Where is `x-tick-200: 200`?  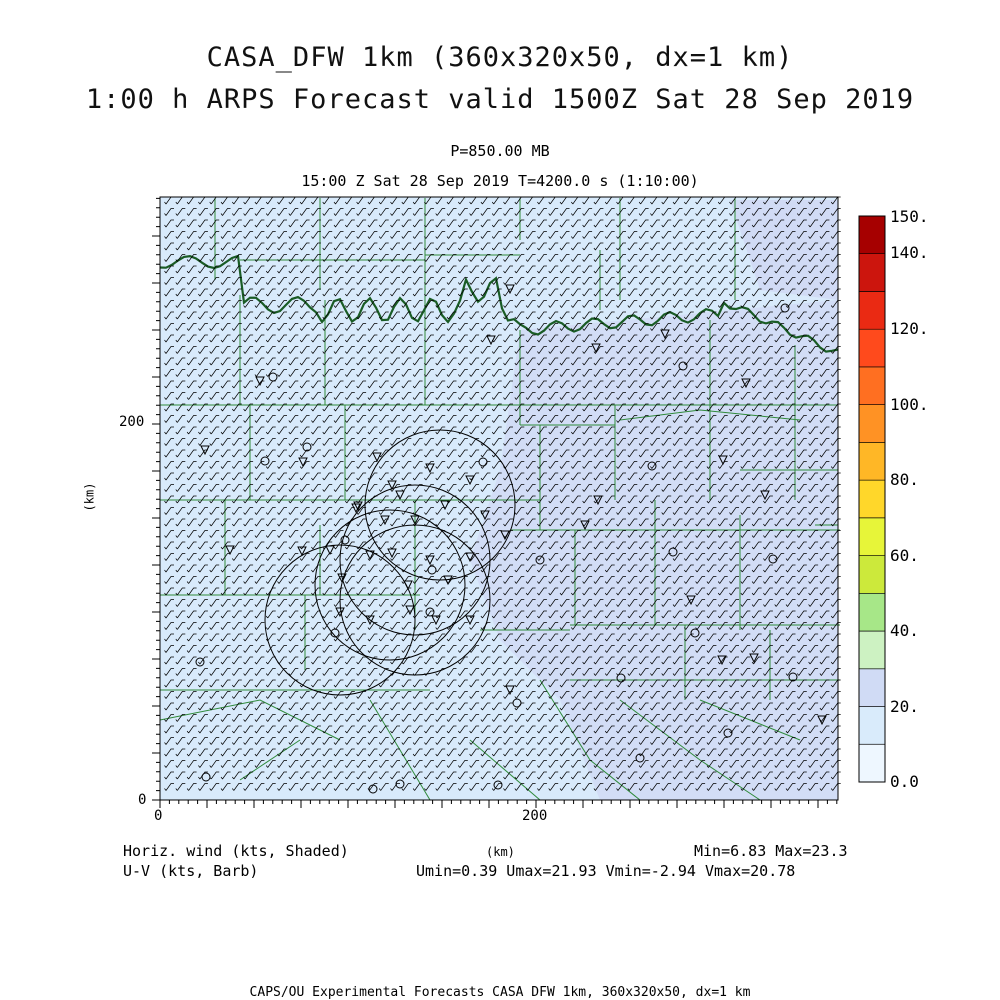 x-tick-200: 200 is located at coordinates (535, 816).